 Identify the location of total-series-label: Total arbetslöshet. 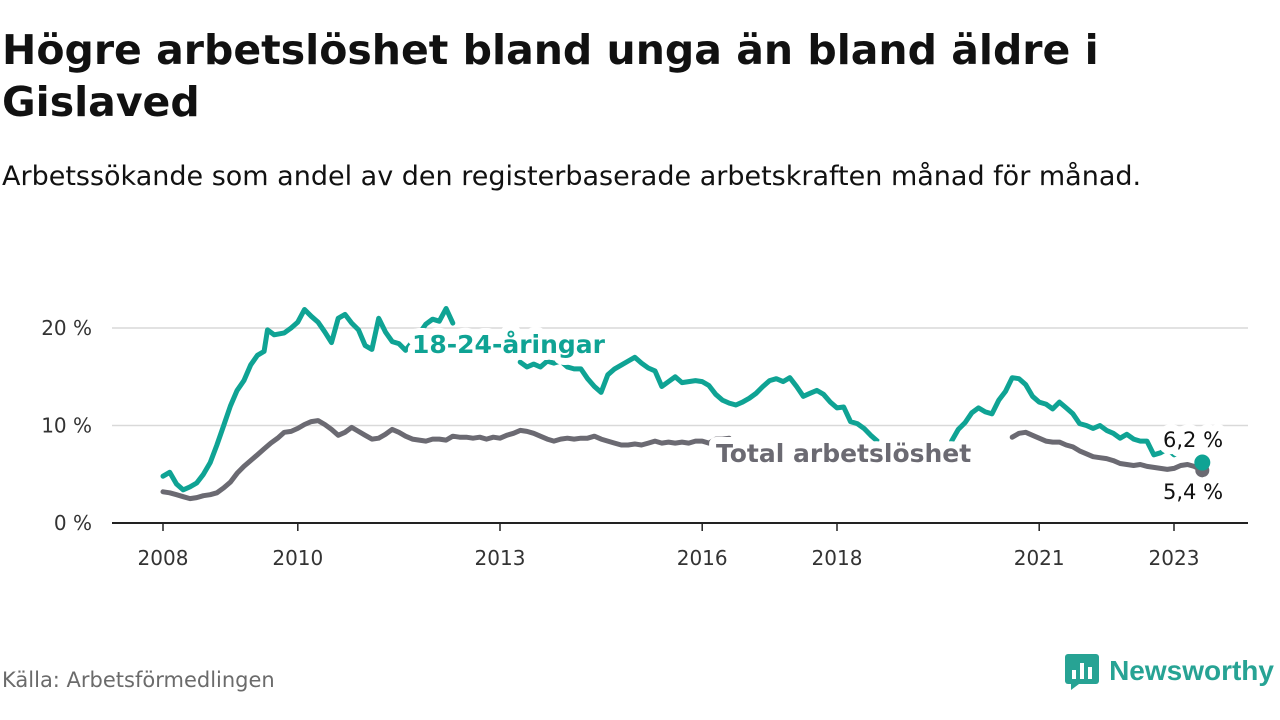
(843, 453).